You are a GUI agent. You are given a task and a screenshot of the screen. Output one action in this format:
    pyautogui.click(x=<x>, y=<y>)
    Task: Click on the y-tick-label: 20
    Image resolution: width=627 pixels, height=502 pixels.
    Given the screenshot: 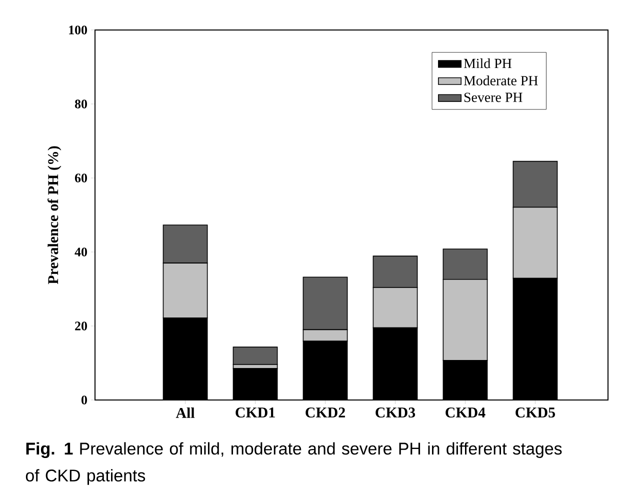 What is the action you would take?
    pyautogui.click(x=81, y=326)
    